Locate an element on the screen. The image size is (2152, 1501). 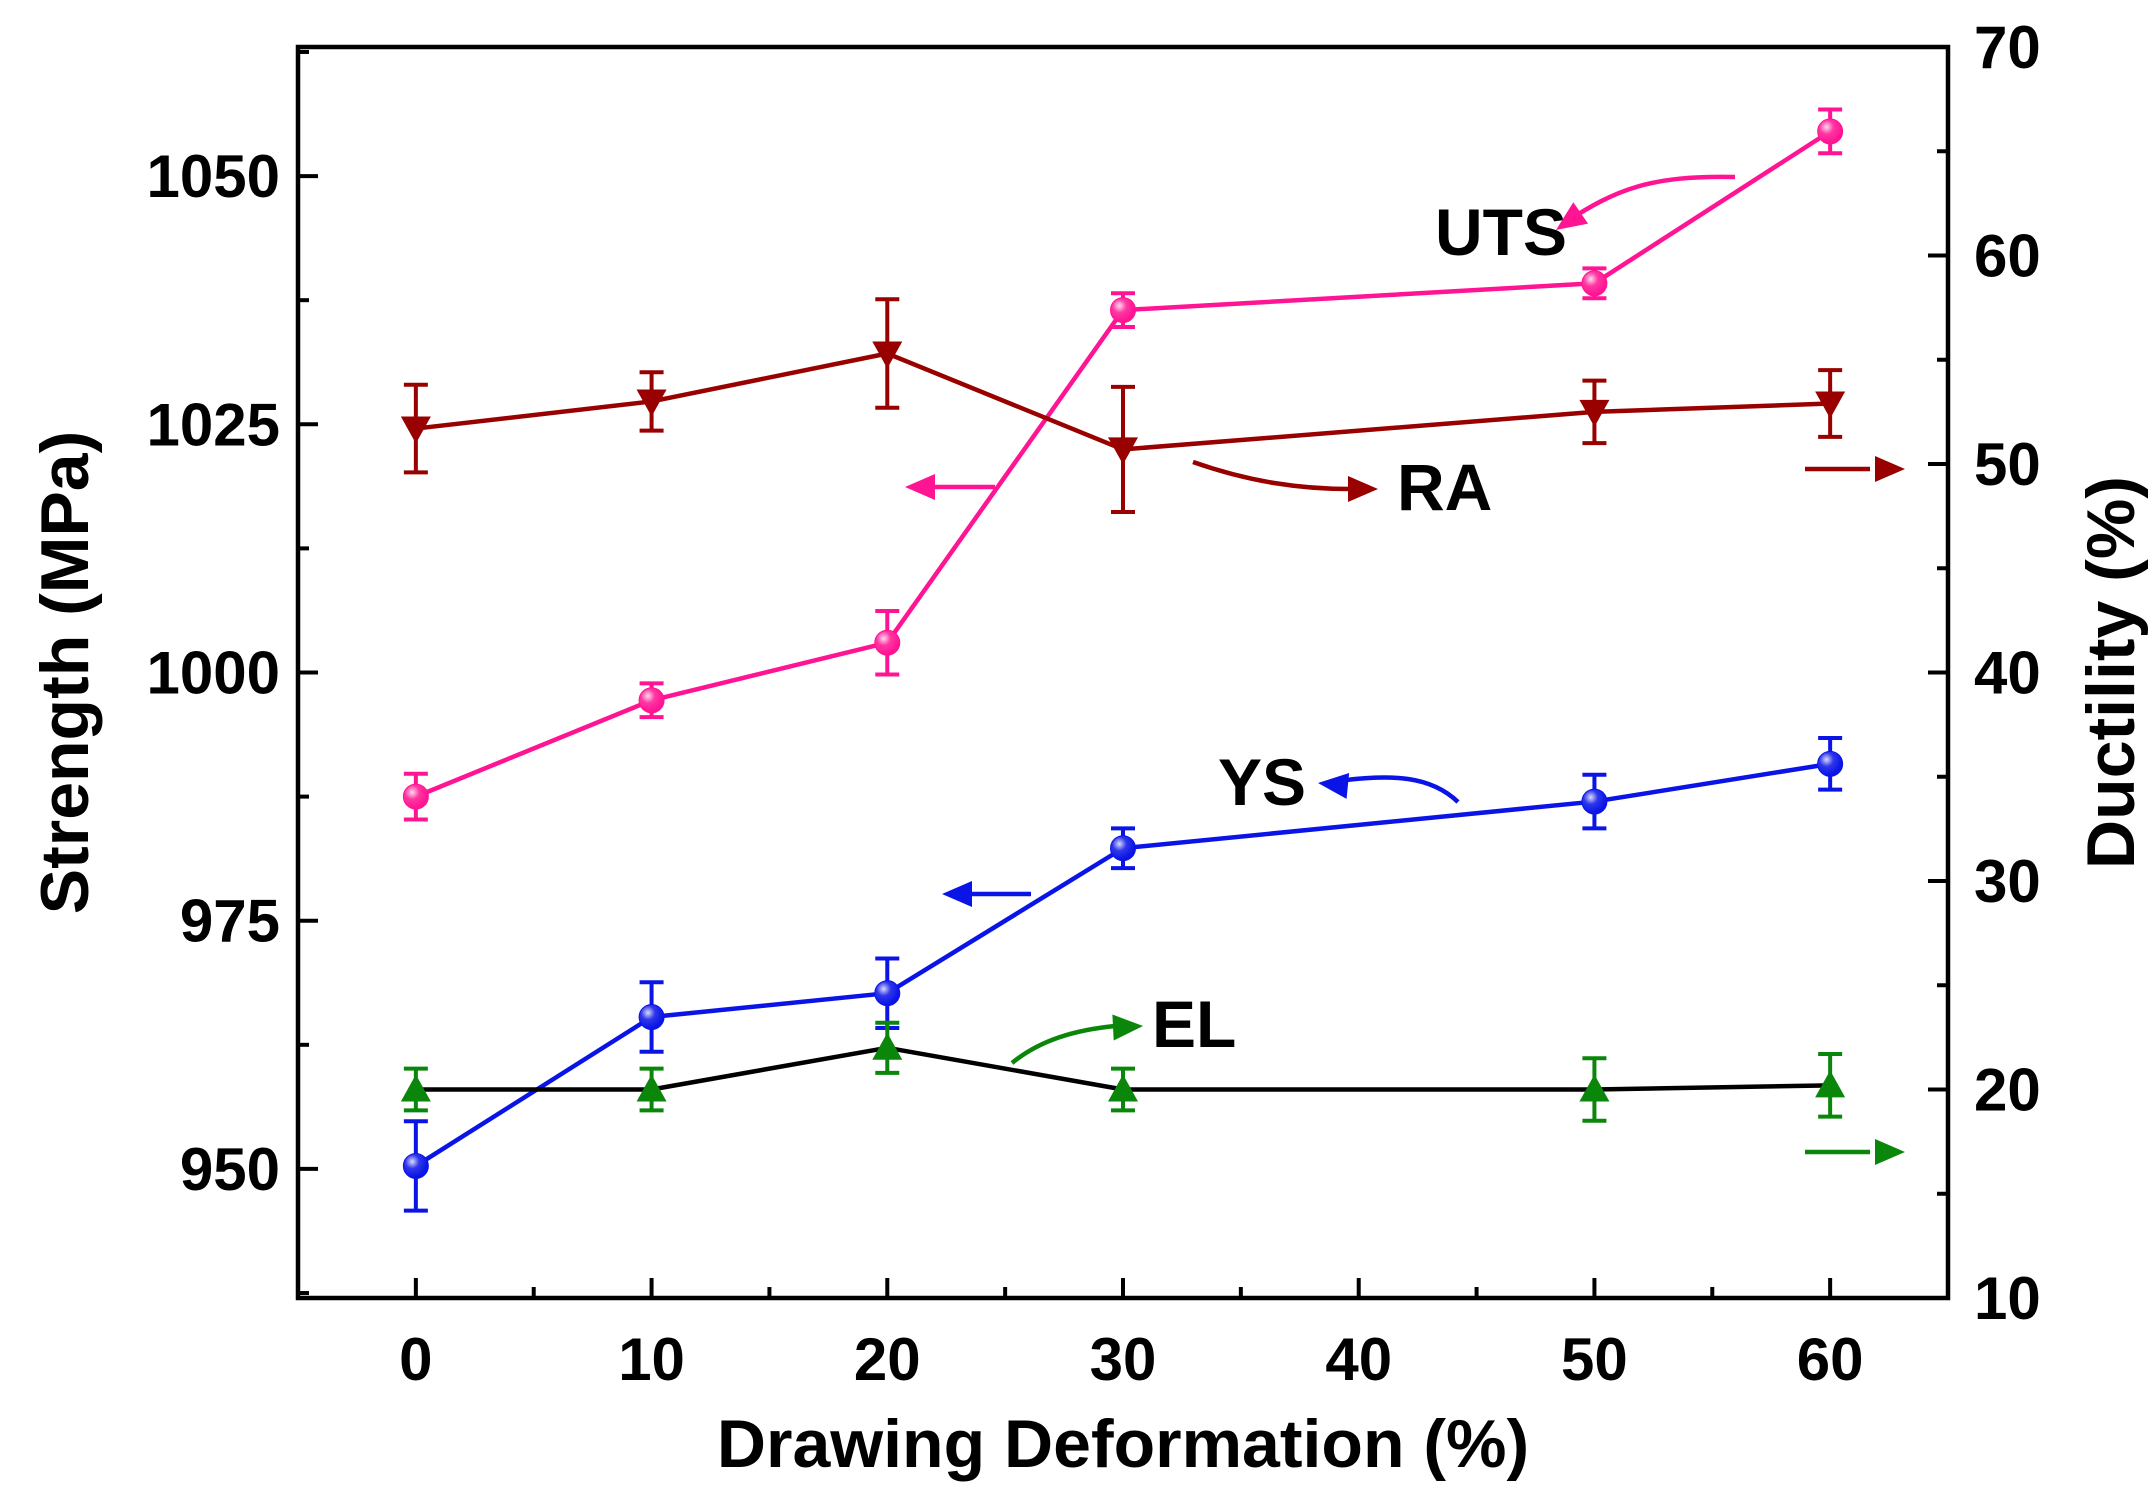
ys-arrow-shaft is located at coordinates (1402, 789).